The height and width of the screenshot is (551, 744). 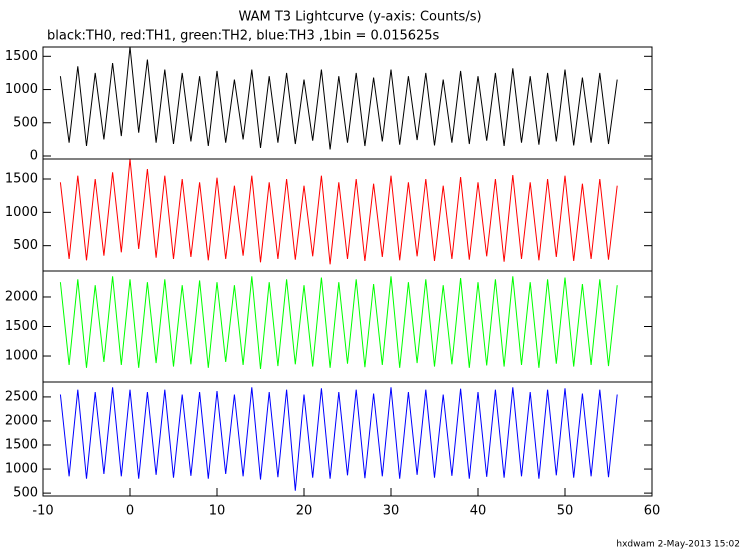 What do you see at coordinates (391, 511) in the screenshot?
I see `x-tick-label: 30` at bounding box center [391, 511].